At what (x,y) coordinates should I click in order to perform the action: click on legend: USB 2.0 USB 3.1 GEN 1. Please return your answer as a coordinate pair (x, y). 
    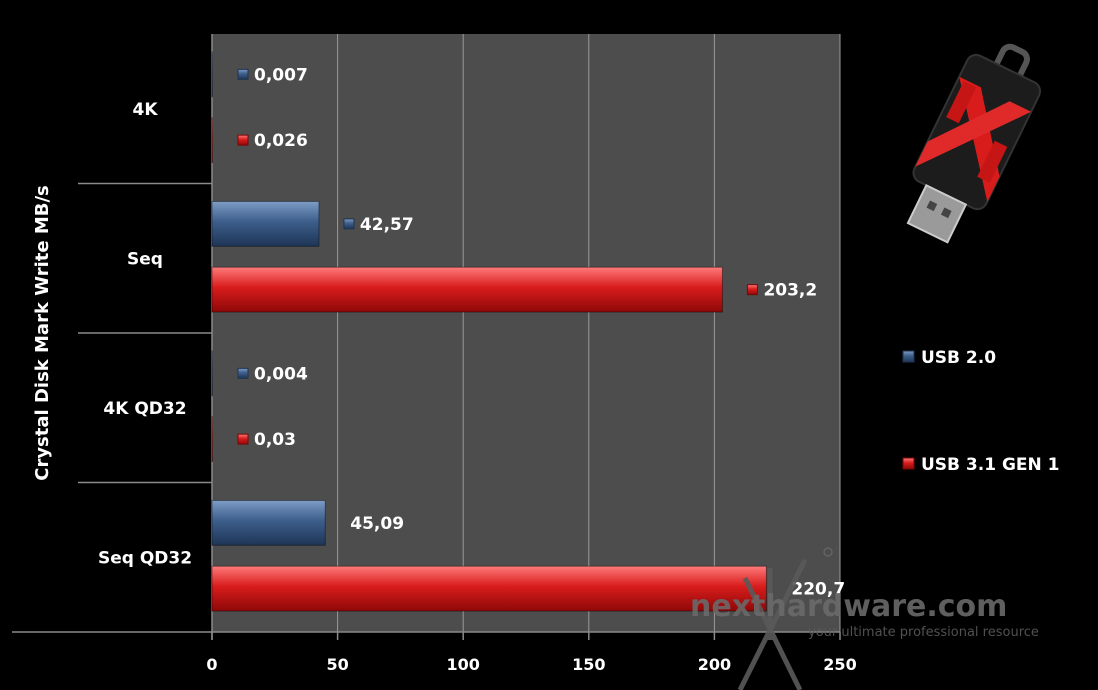
    Looking at the image, I should click on (981, 411).